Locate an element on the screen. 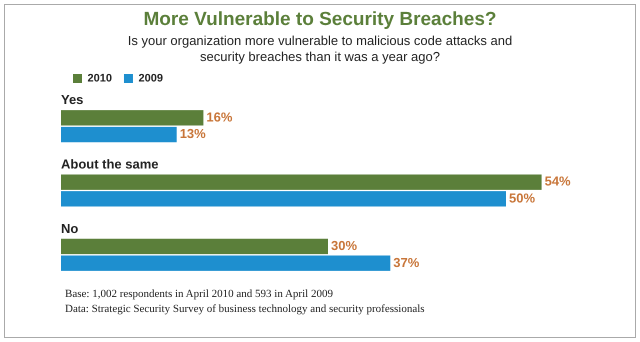 The height and width of the screenshot is (342, 640). data-label: 13% is located at coordinates (193, 134).